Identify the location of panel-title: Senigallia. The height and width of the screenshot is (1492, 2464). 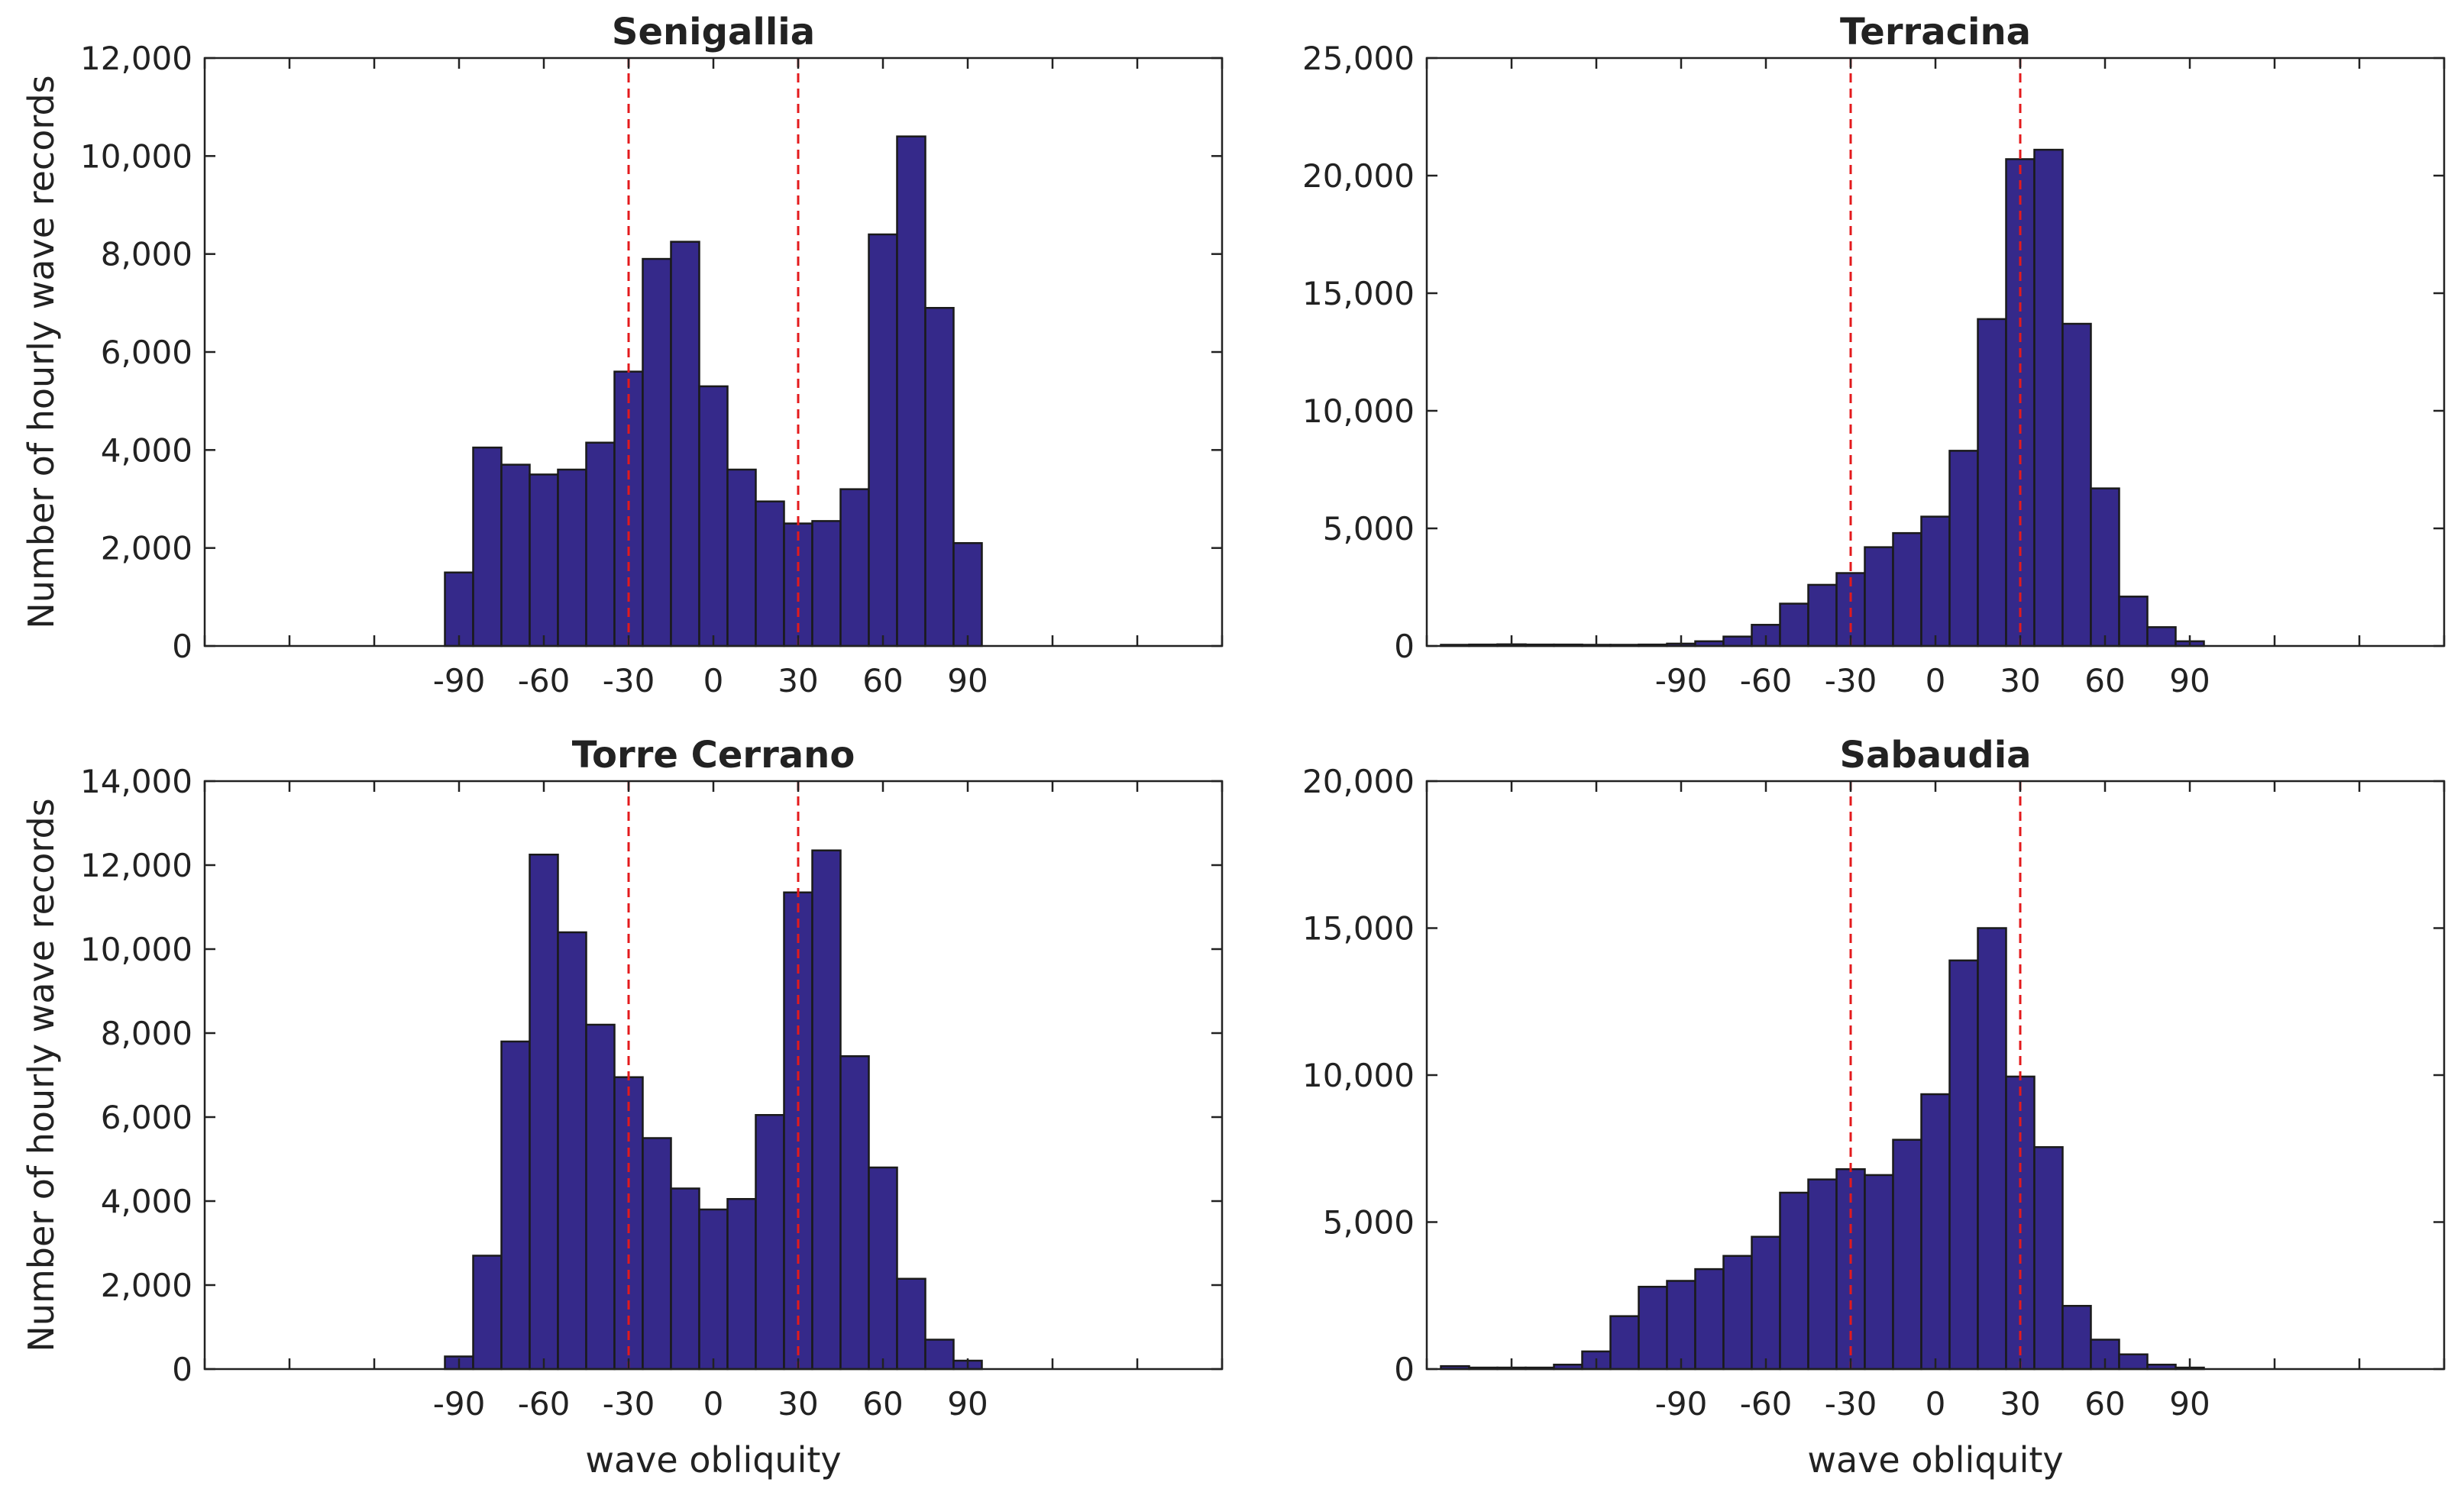
(714, 32).